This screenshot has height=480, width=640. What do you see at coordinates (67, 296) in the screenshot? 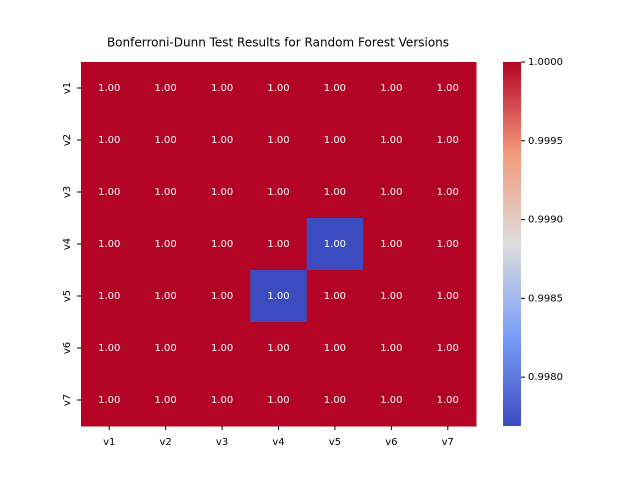
I see `y-tick-label: v5` at bounding box center [67, 296].